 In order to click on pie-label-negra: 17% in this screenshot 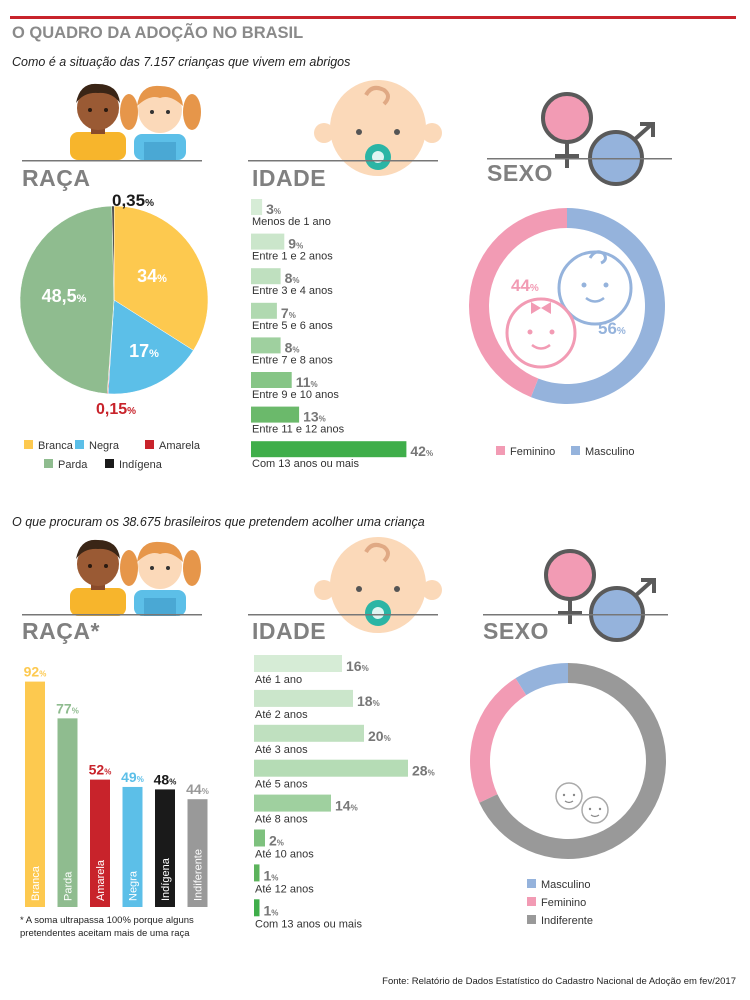, I will do `click(144, 351)`.